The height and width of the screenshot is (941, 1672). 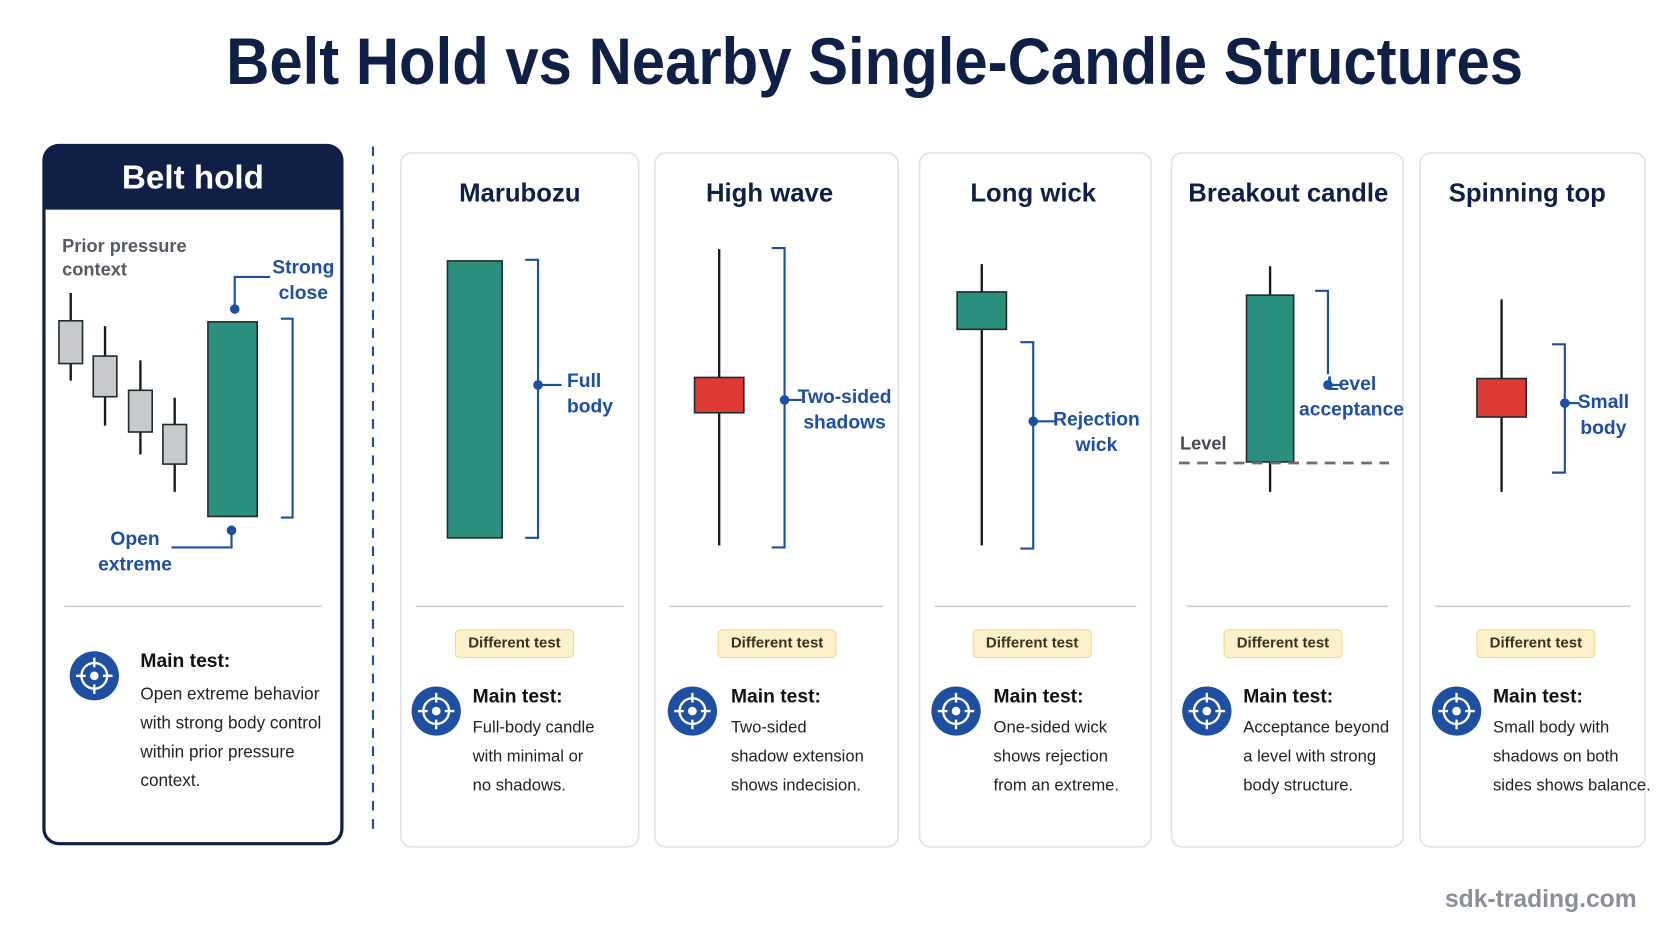 I want to click on annotation-label: Open, so click(x=134, y=539).